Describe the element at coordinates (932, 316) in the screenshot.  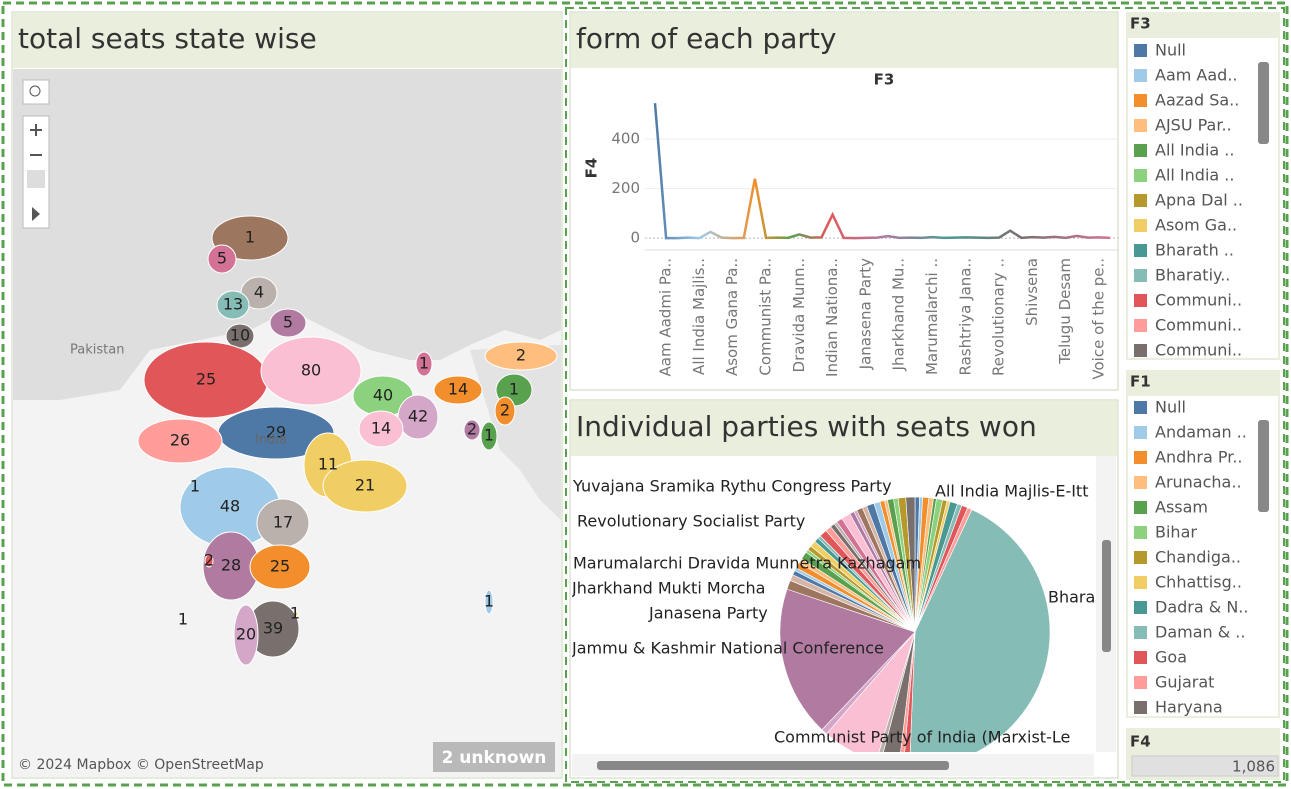
I see `x-tick-label: Marumalarchi ..` at that location.